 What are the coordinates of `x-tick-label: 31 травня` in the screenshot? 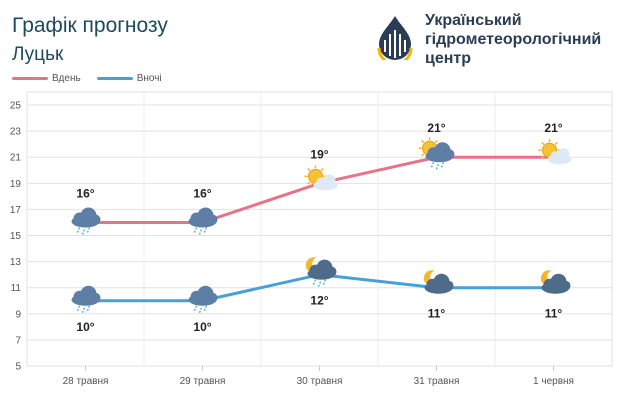 It's located at (437, 381).